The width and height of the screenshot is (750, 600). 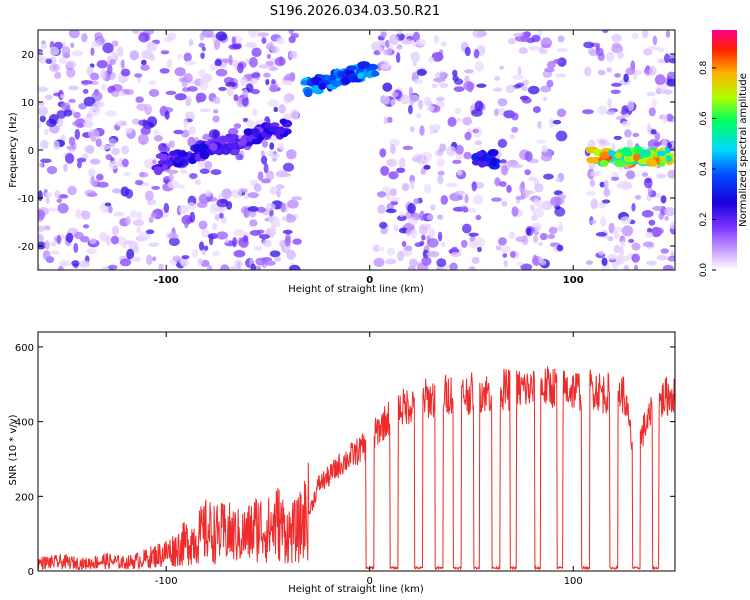 I want to click on snr-xtick-label: -100, so click(x=166, y=581).